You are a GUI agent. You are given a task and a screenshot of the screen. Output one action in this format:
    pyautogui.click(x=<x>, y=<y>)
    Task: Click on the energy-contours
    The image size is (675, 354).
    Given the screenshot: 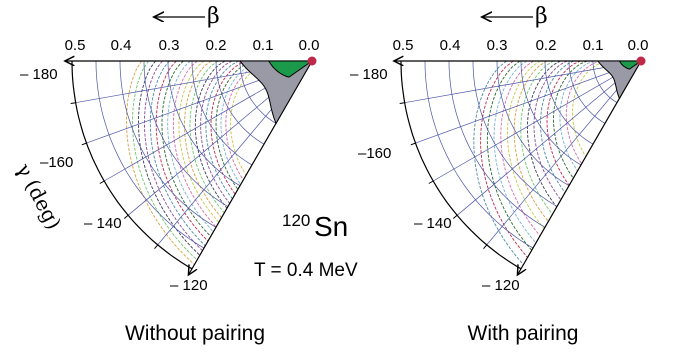 What is the action you would take?
    pyautogui.click(x=199, y=163)
    